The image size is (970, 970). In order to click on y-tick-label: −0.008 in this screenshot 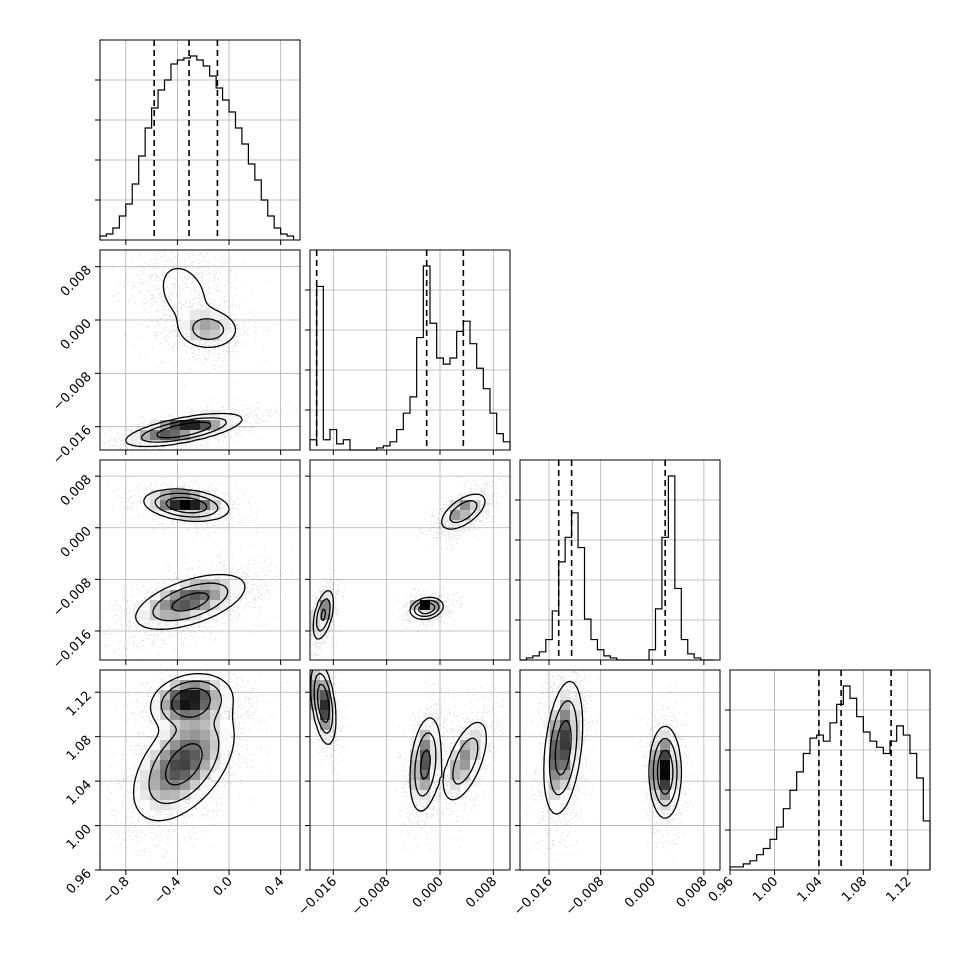, I will do `click(72, 598)`.